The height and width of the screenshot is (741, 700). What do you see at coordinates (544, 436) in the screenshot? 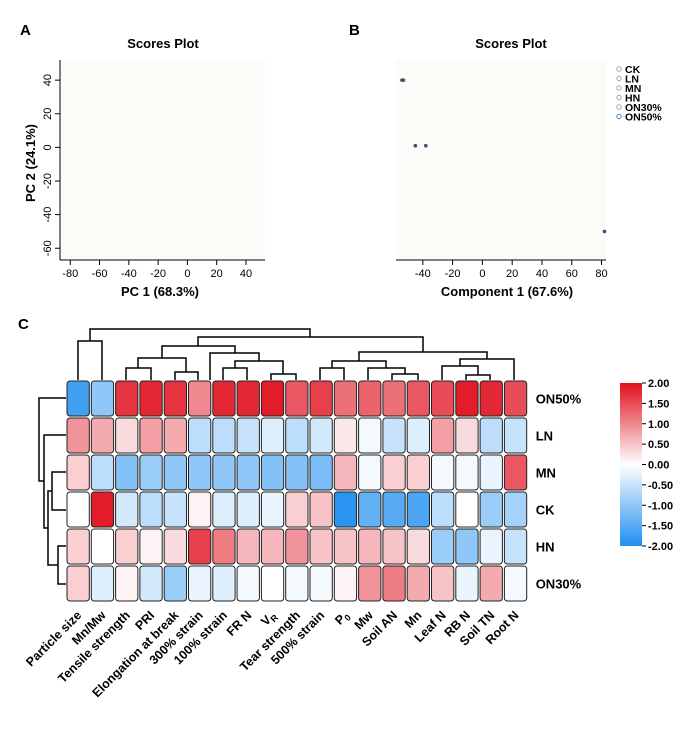
I see `heatmap-row-label: LN` at bounding box center [544, 436].